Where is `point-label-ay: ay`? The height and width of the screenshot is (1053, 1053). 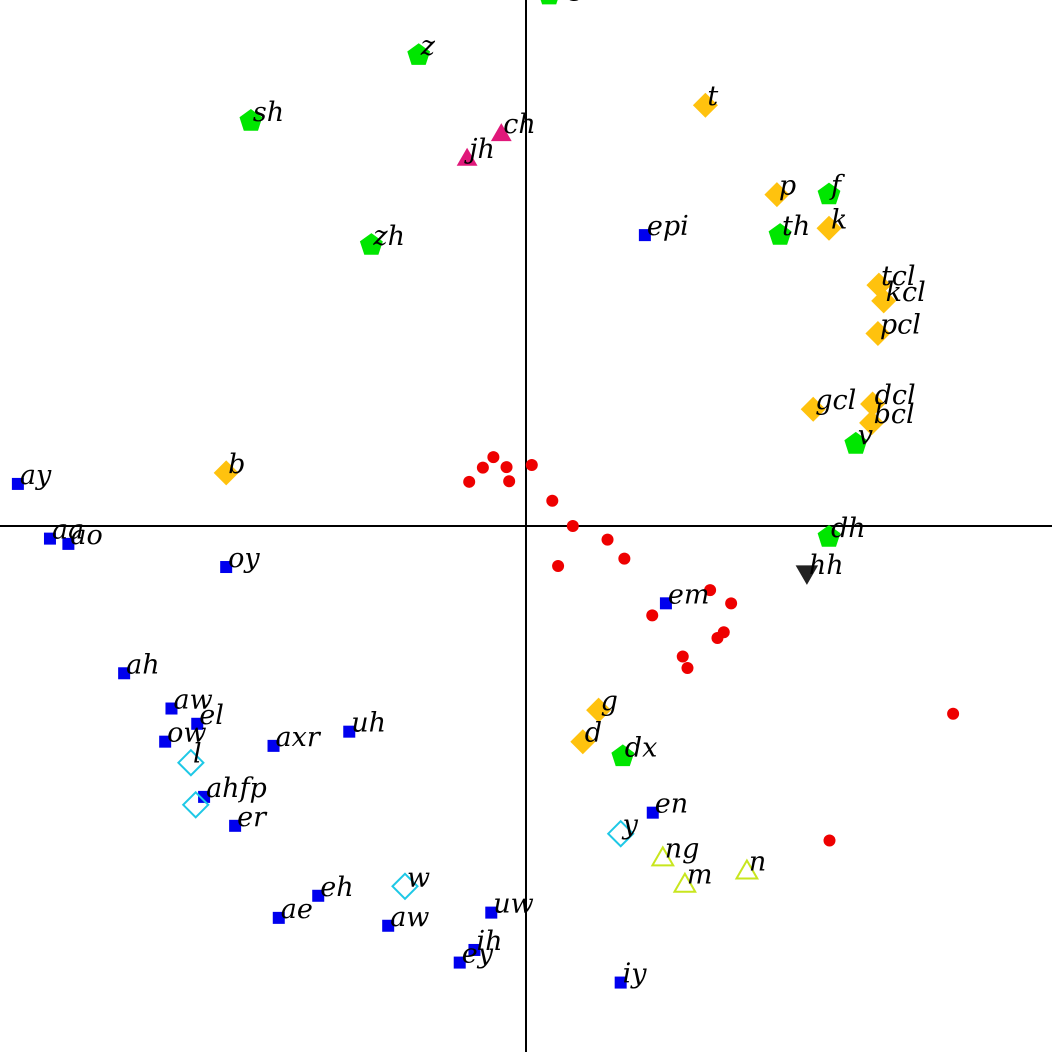
point-label-ay: ay is located at coordinates (36, 475).